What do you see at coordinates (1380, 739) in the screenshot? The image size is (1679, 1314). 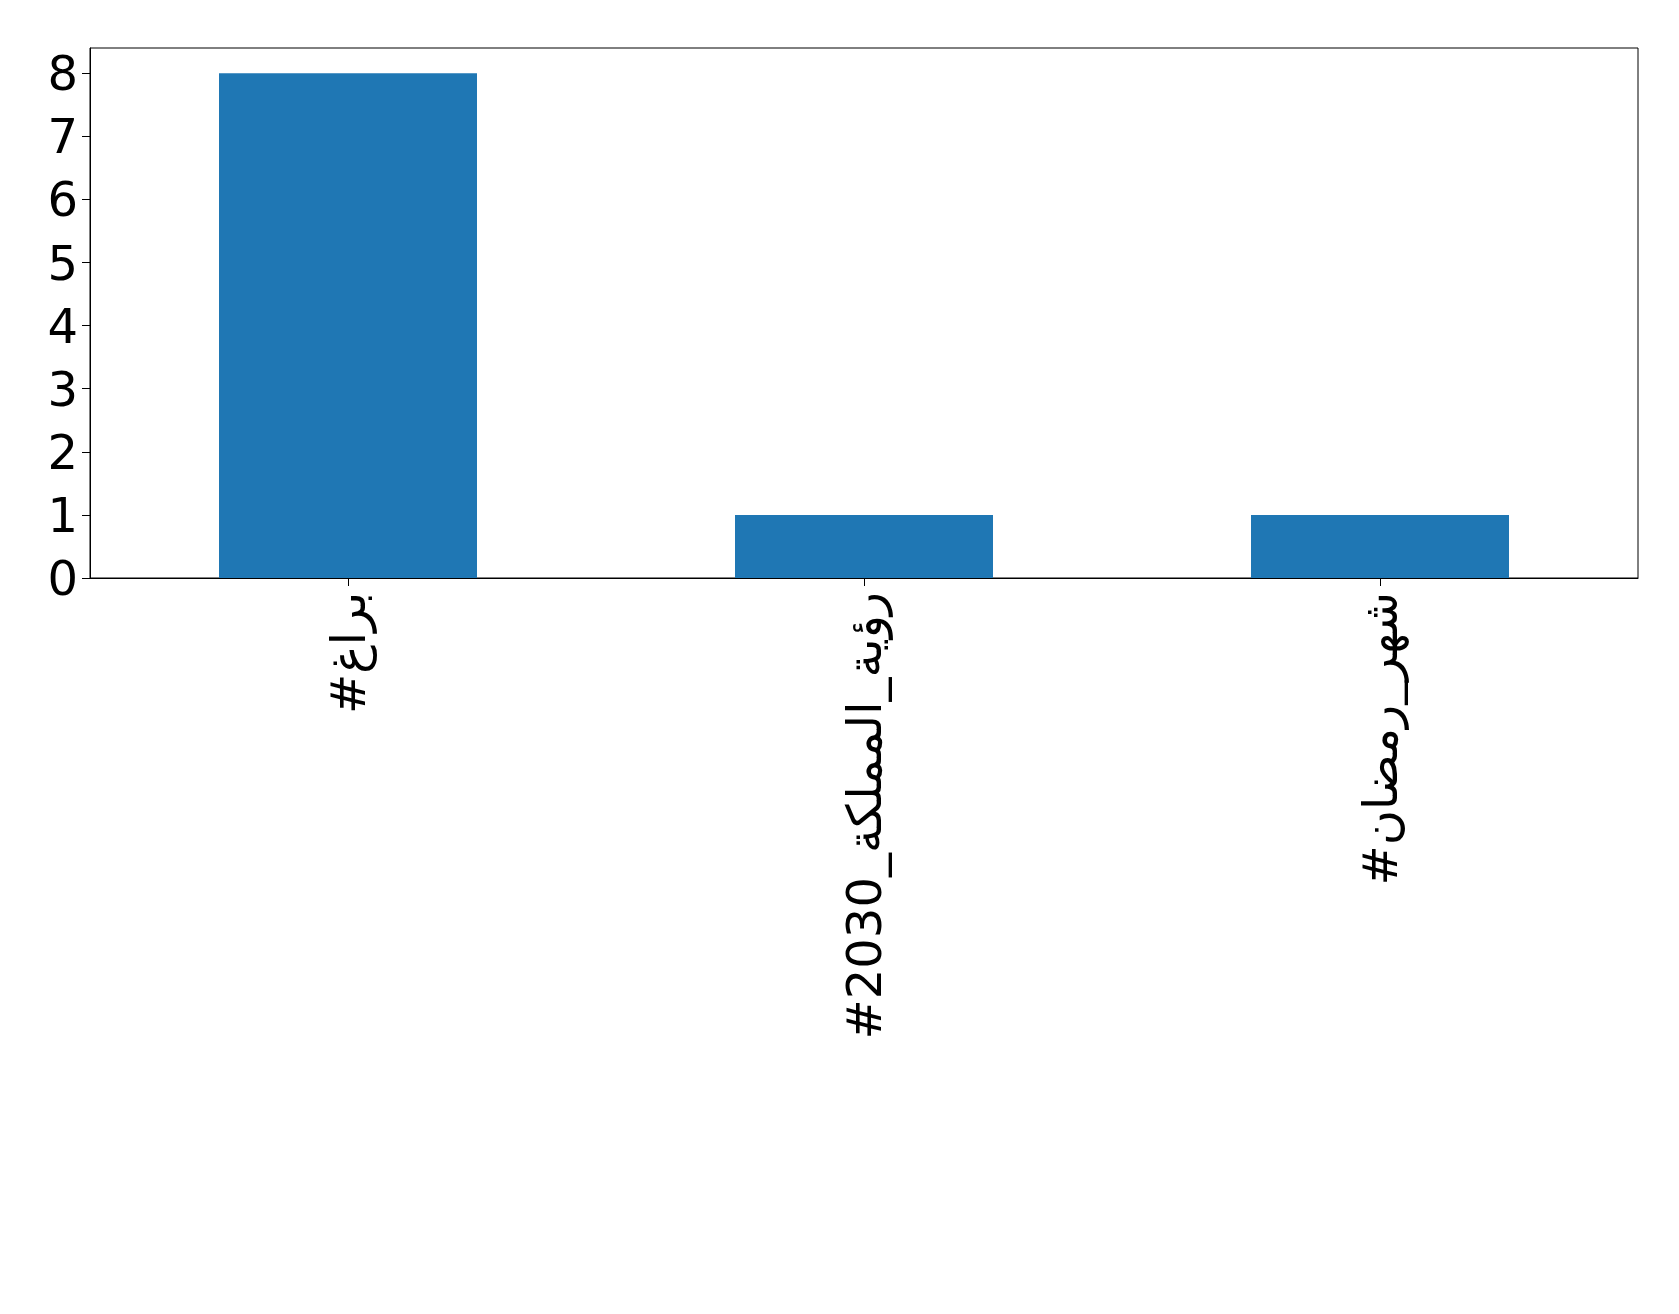 I see `x-tick-label: #شهر_رمضان` at bounding box center [1380, 739].